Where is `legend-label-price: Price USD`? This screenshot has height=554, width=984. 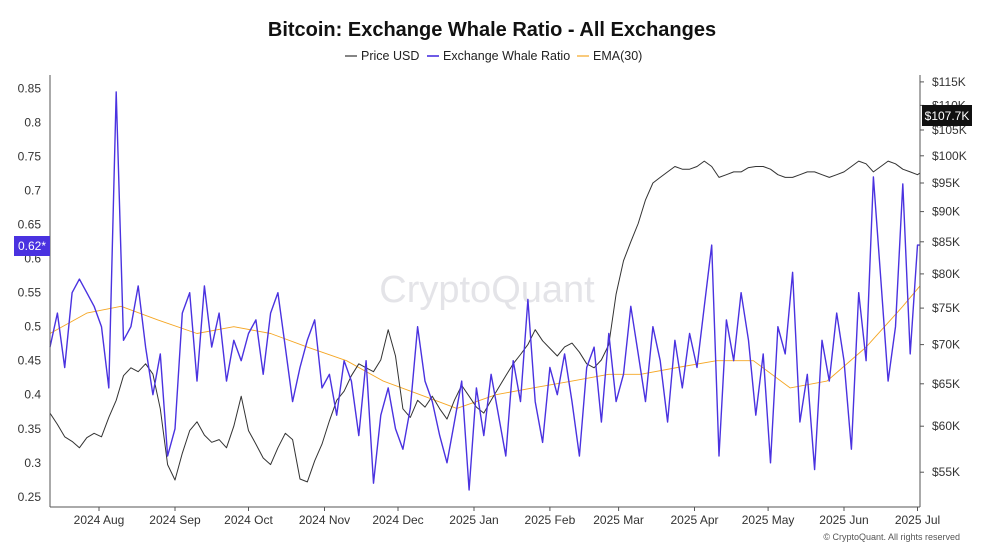 legend-label-price: Price USD is located at coordinates (390, 56).